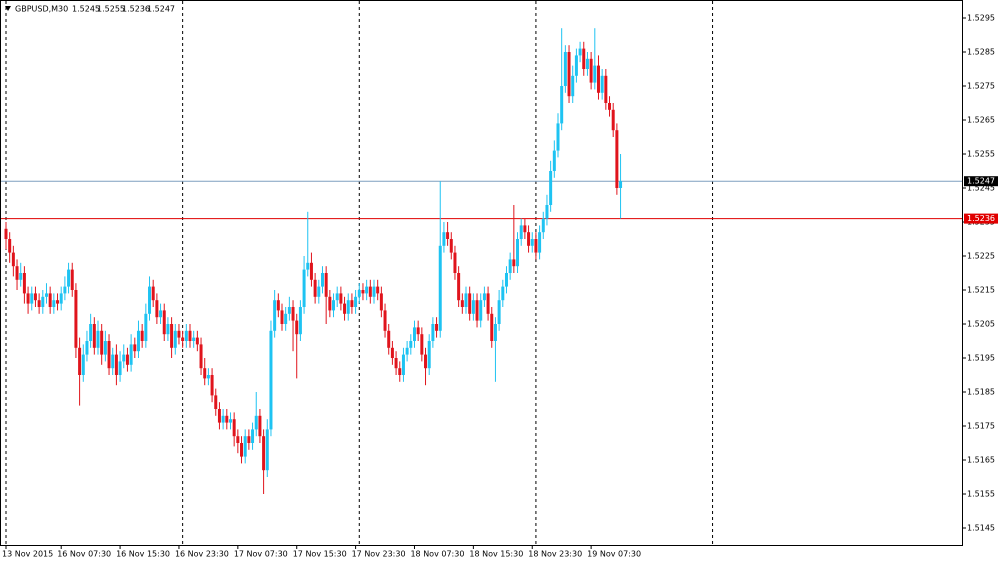 The image size is (1000, 562). I want to click on price-label: 1.5247, so click(981, 181).